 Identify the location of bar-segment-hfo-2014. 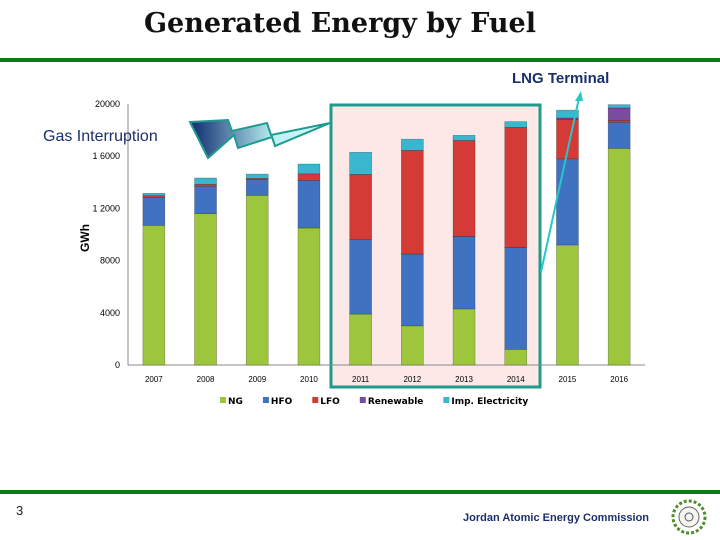
(516, 298).